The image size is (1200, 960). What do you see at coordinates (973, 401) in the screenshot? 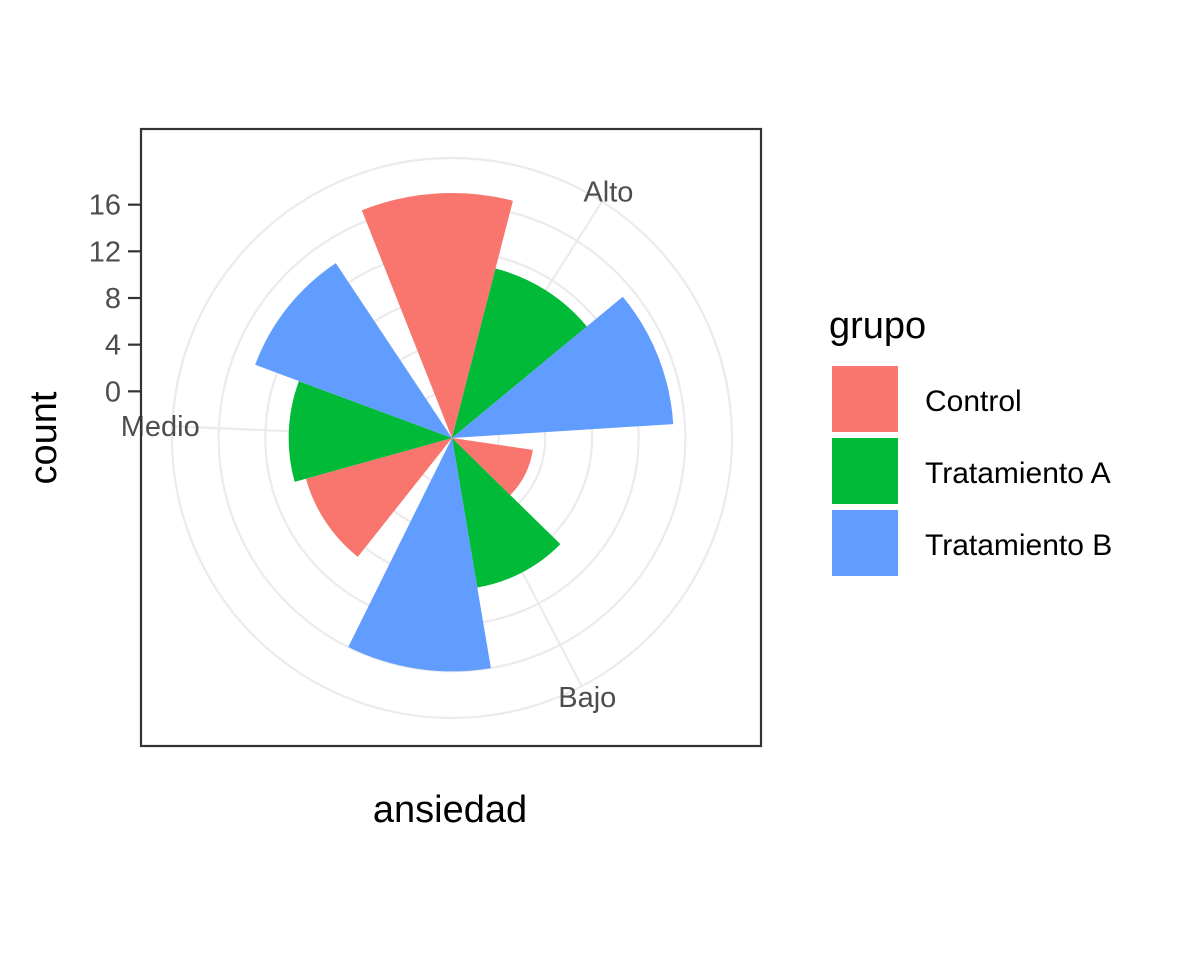
I see `legend-label: Control` at bounding box center [973, 401].